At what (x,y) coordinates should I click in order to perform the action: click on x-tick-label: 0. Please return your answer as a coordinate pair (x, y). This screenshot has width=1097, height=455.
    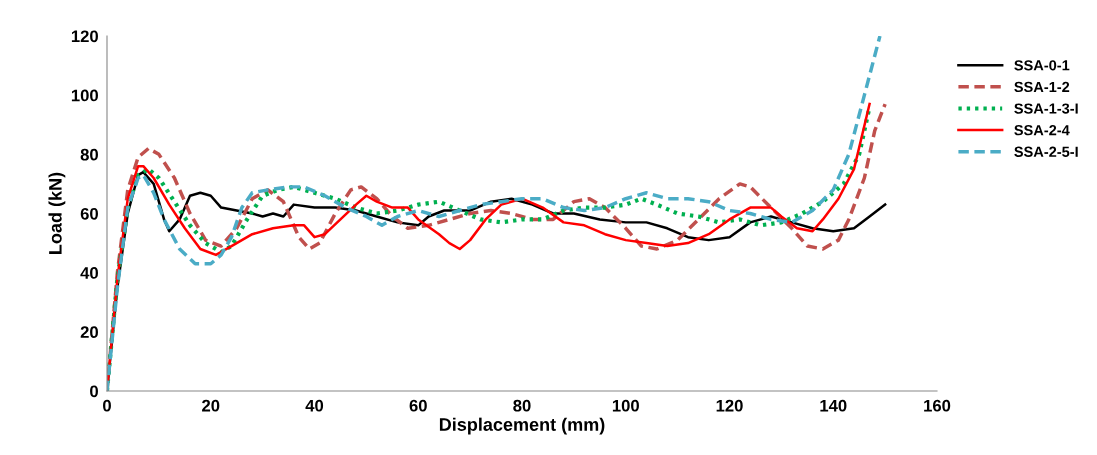
    Looking at the image, I should click on (107, 405).